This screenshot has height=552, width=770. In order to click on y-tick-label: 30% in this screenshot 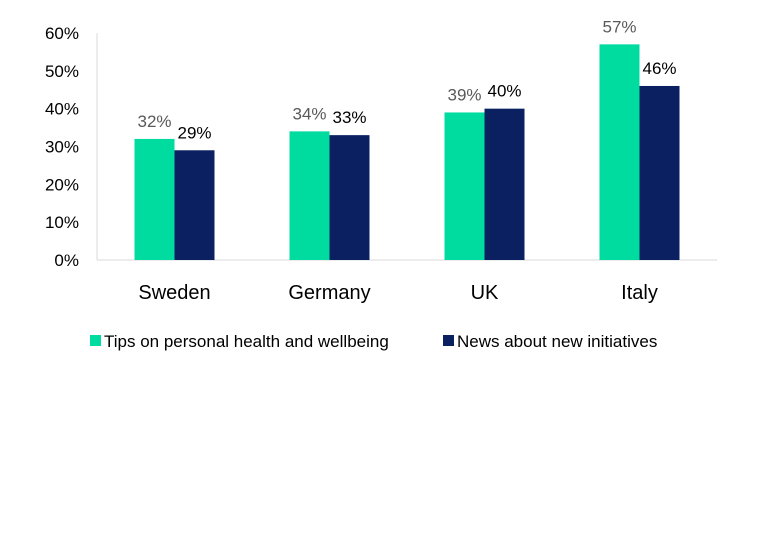, I will do `click(62, 147)`.